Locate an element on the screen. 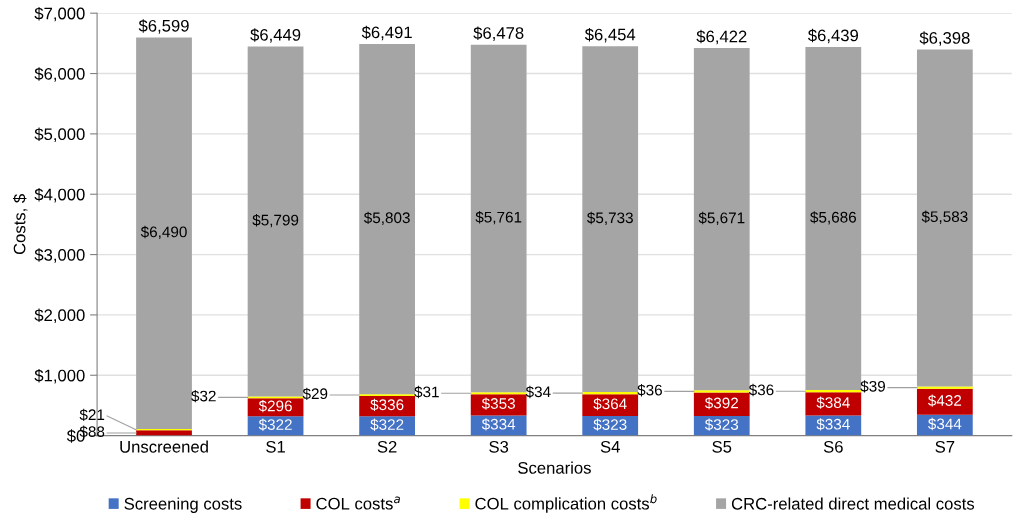 This screenshot has width=1022, height=528. legend-label: COL costs$^{a}$ is located at coordinates (358, 503).